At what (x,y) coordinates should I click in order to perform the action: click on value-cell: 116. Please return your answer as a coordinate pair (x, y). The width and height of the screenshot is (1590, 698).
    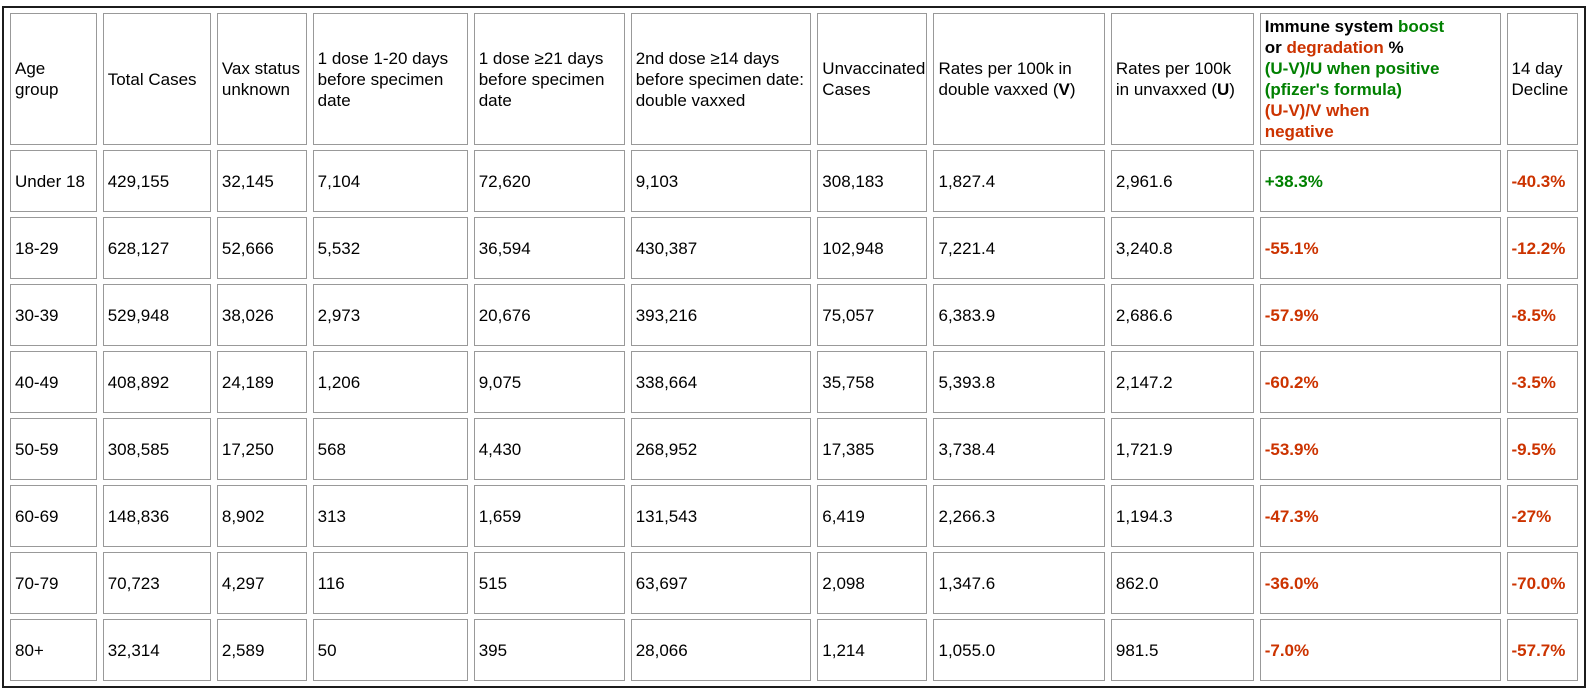
    Looking at the image, I should click on (390, 583).